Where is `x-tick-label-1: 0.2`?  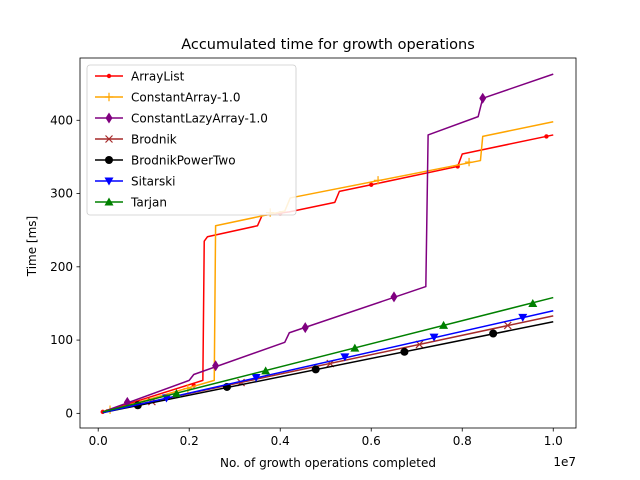 x-tick-label-1: 0.2 is located at coordinates (189, 441).